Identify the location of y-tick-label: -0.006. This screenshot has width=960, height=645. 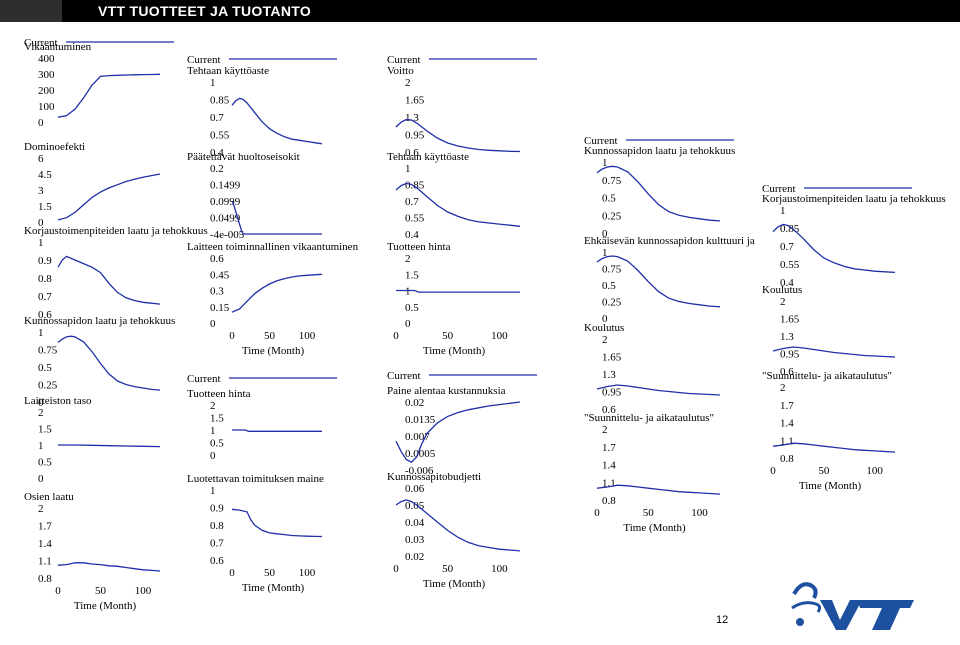
(419, 471).